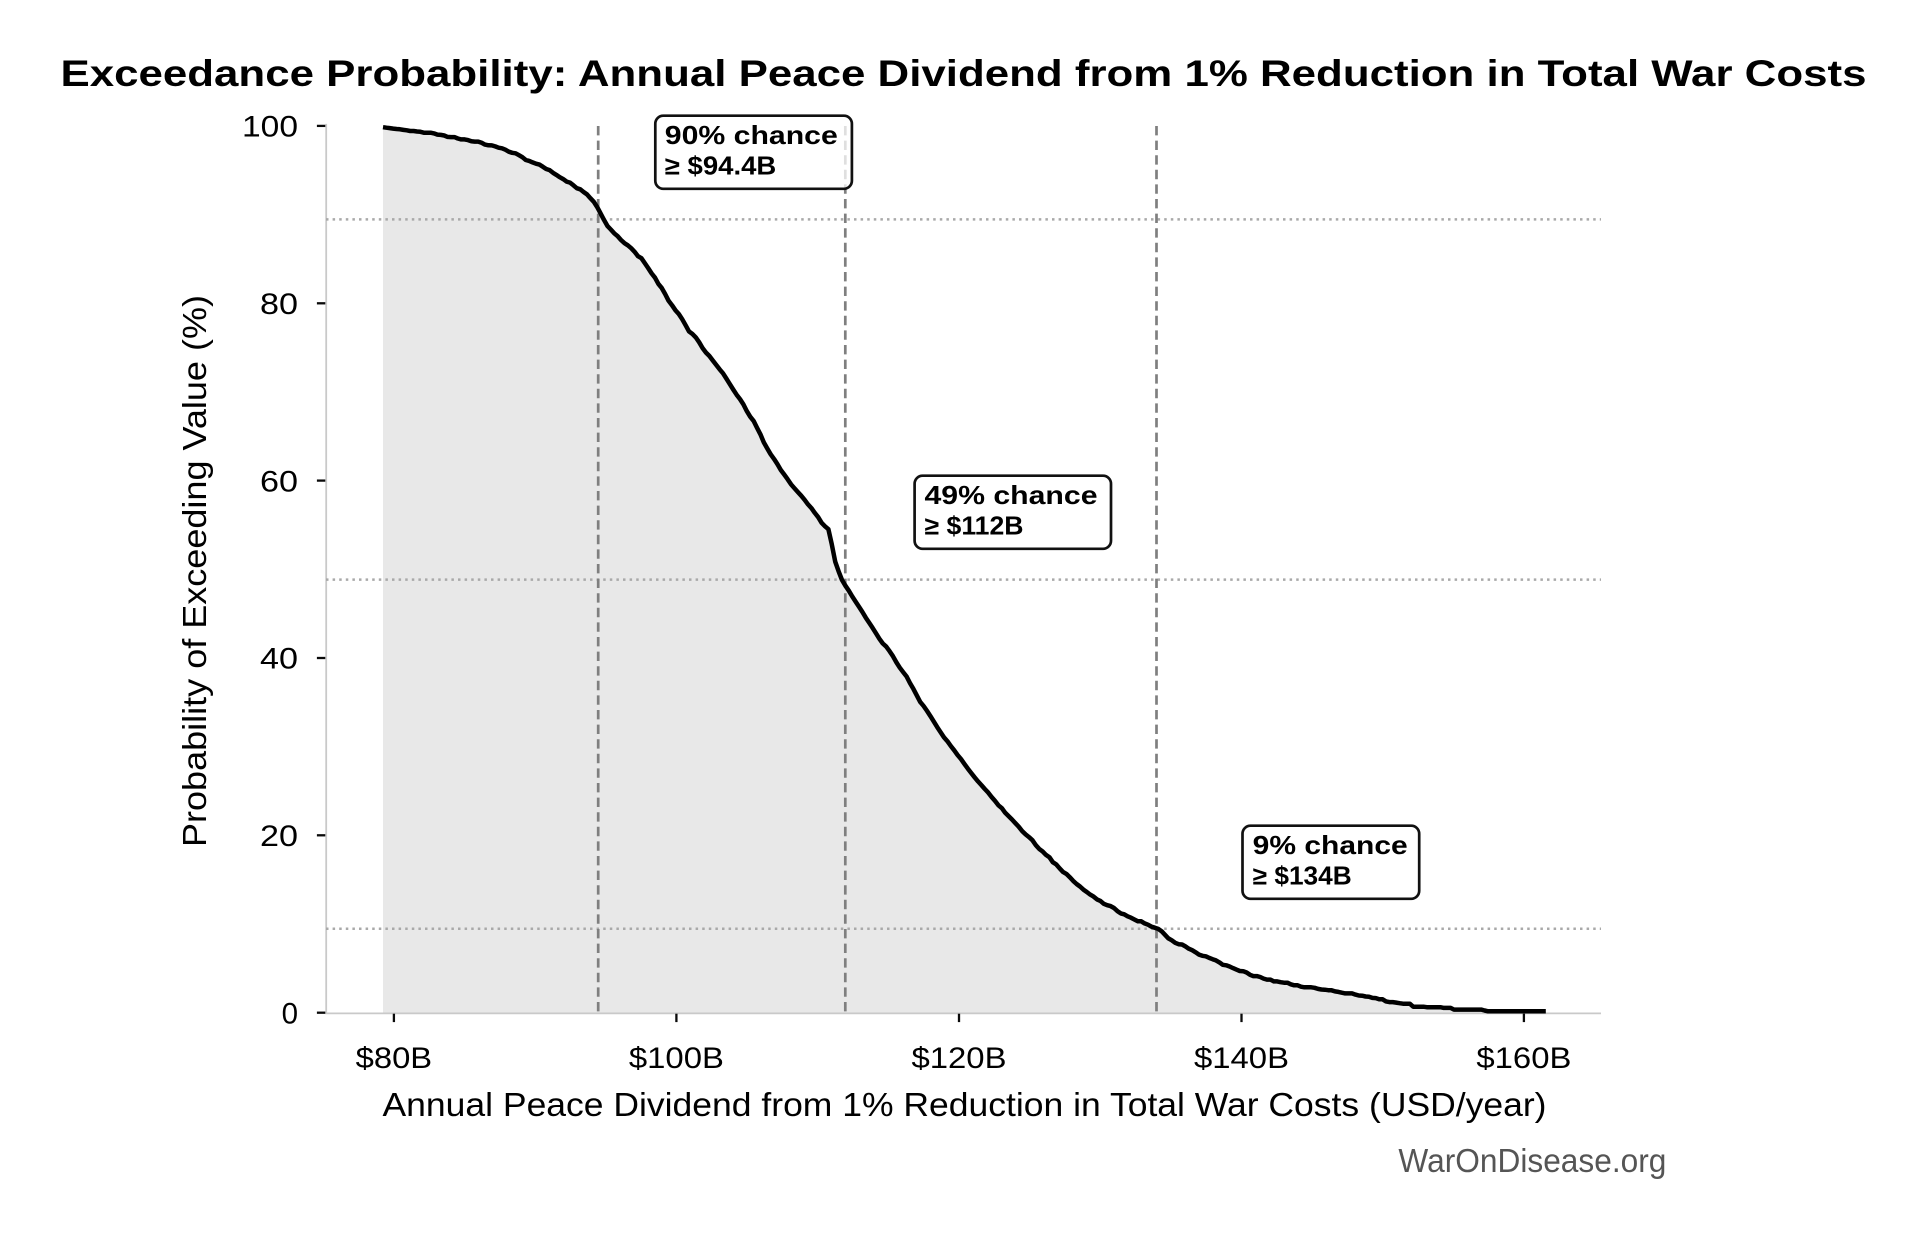 Image resolution: width=1927 pixels, height=1234 pixels. What do you see at coordinates (959, 1058) in the screenshot?
I see `svg-text: $120B` at bounding box center [959, 1058].